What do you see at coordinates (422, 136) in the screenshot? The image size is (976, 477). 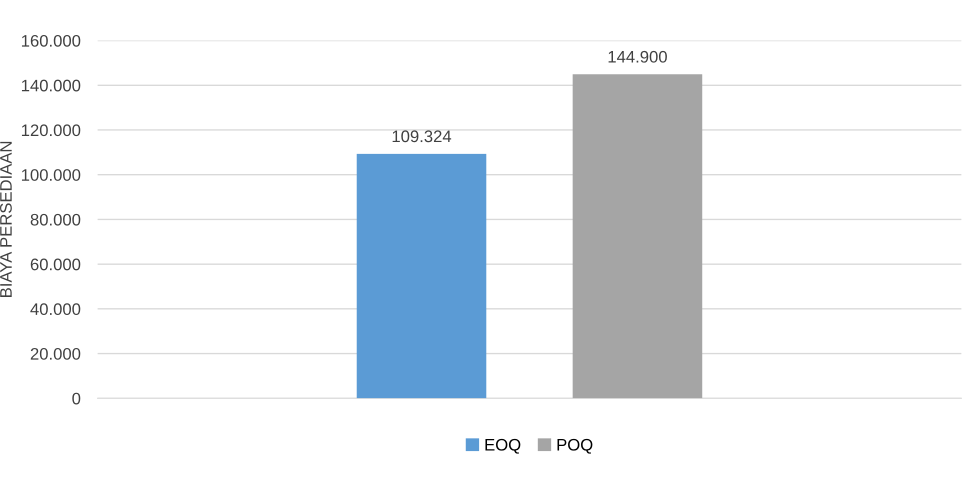 I see `data-label: 109.324` at bounding box center [422, 136].